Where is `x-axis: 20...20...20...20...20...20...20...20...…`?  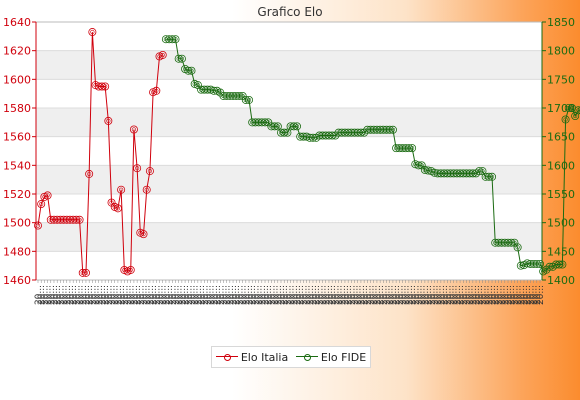 x-axis: 20...20...20...20...20...20...20...20...… is located at coordinates (290, 292).